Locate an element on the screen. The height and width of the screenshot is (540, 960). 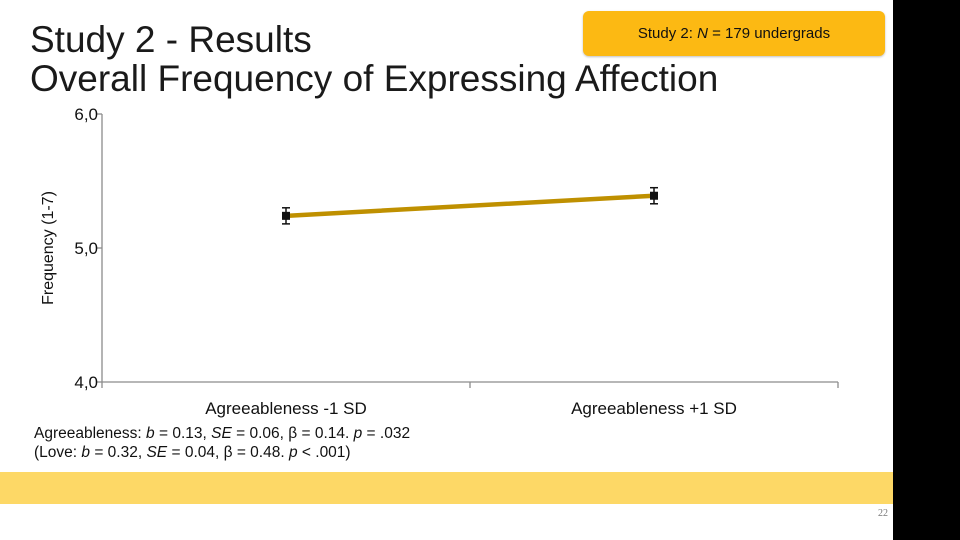
stats-text-run: = .032 is located at coordinates (386, 433).